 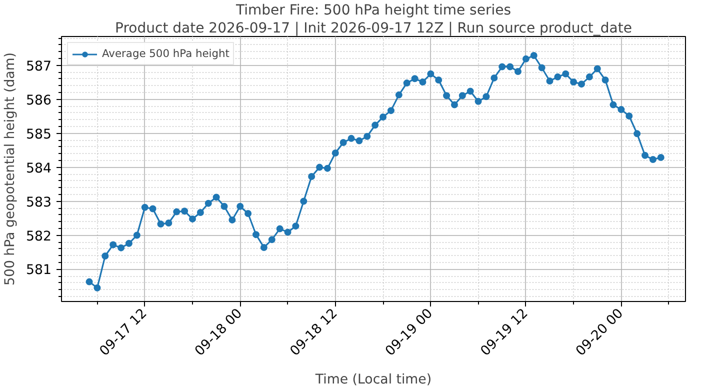 What do you see at coordinates (373, 380) in the screenshot?
I see `x-axis-title: Time (Local time)` at bounding box center [373, 380].